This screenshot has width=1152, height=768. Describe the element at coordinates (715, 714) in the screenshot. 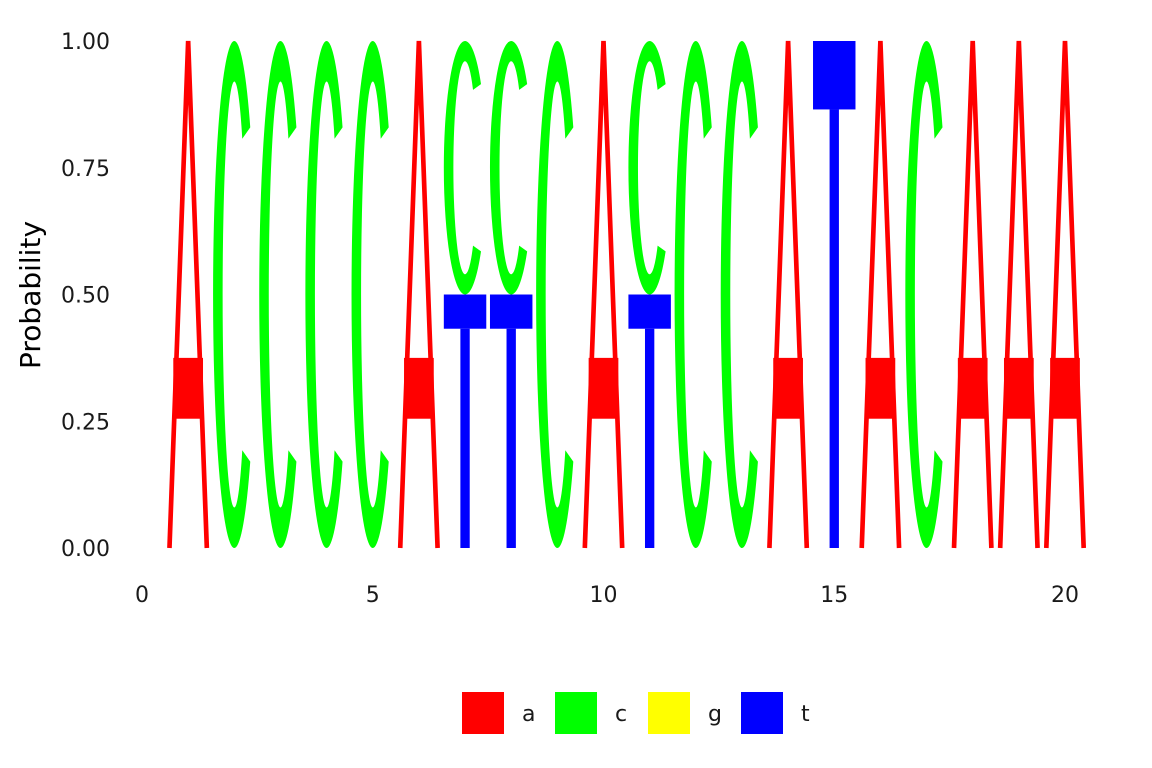

I see `legend-label-g: g` at that location.